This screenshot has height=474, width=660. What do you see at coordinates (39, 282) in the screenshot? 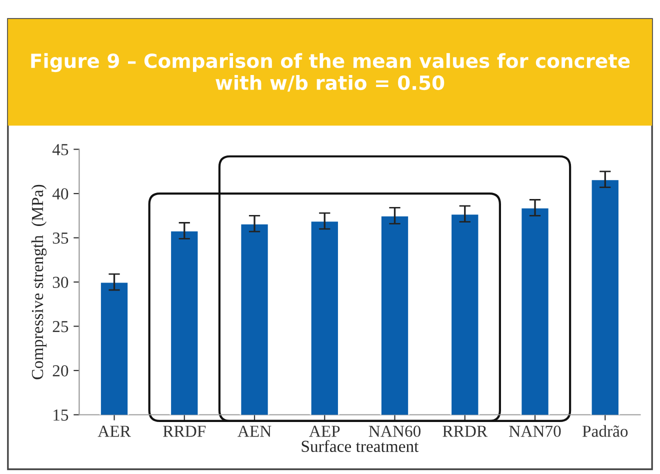
I see `y-axis-title: Compressive strength (MPa)` at bounding box center [39, 282].